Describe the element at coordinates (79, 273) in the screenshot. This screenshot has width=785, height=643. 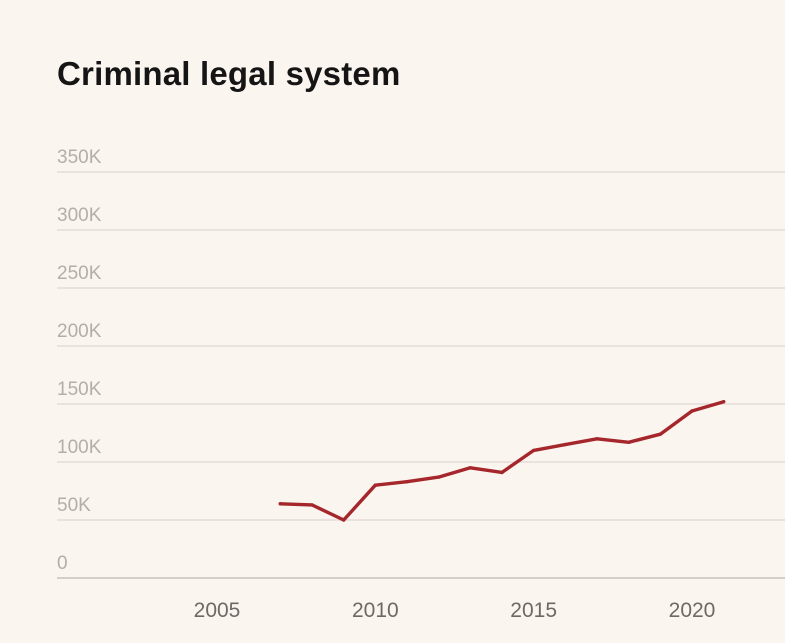
I see `y-tick-label: 250K` at that location.